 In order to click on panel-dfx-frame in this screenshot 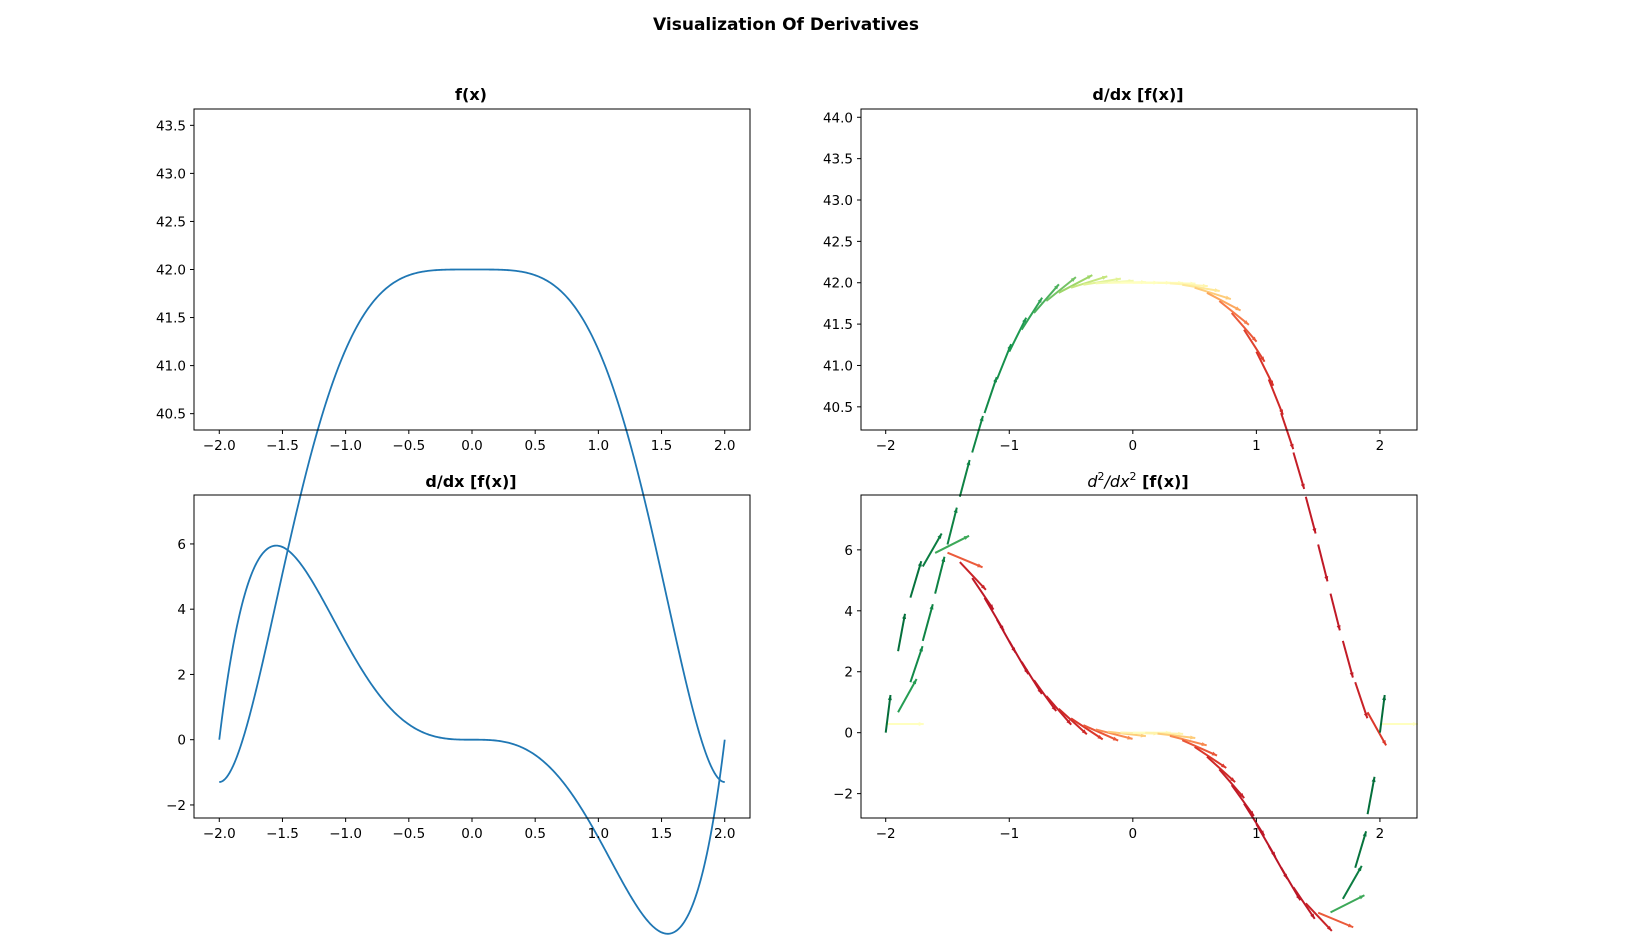, I will do `click(472, 656)`.